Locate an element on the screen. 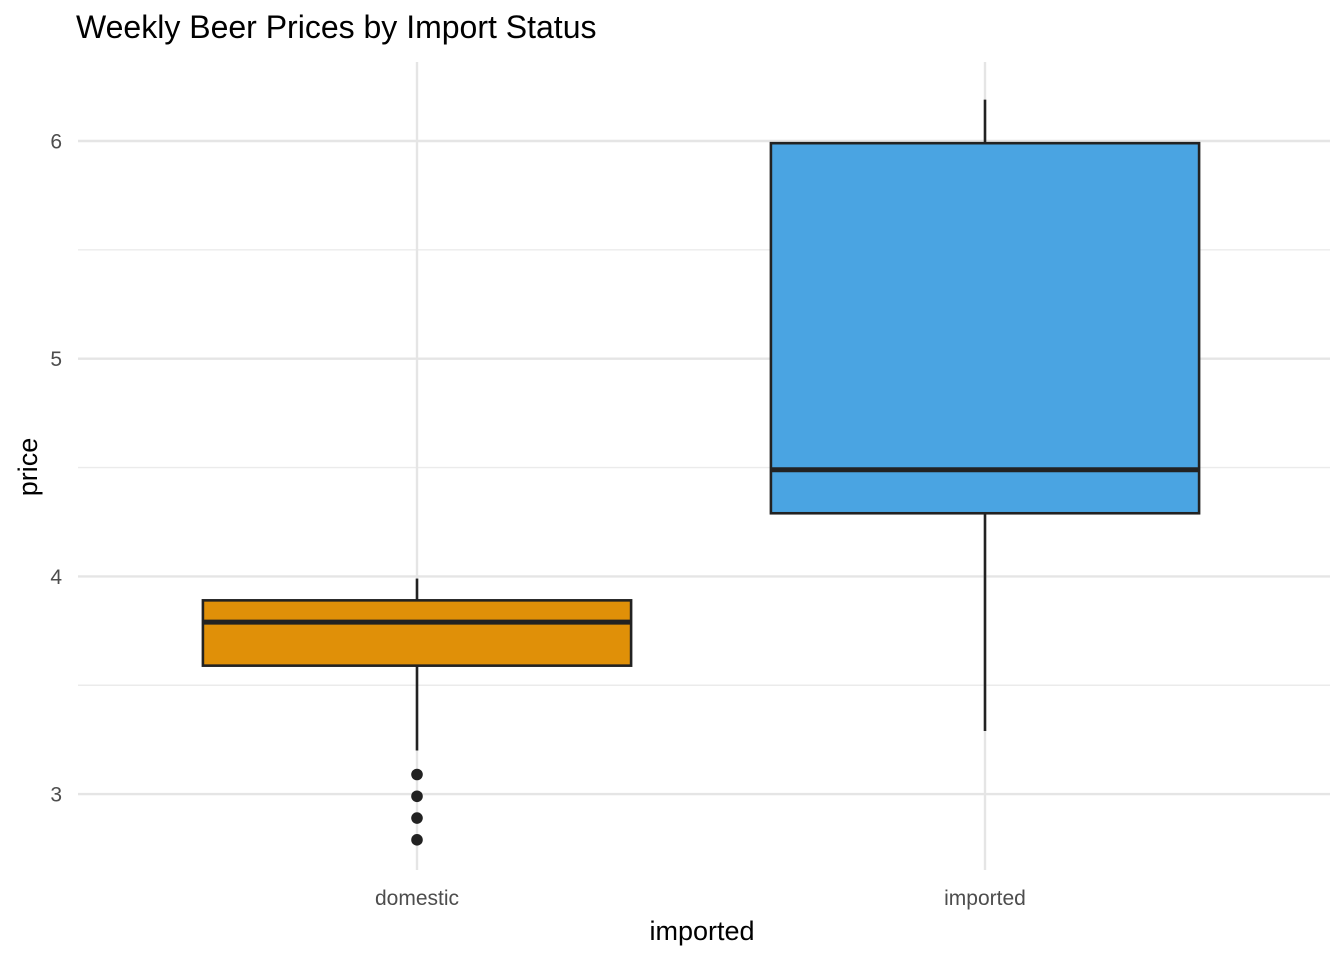 The height and width of the screenshot is (960, 1344). y-tick-label: 4 is located at coordinates (56, 577).